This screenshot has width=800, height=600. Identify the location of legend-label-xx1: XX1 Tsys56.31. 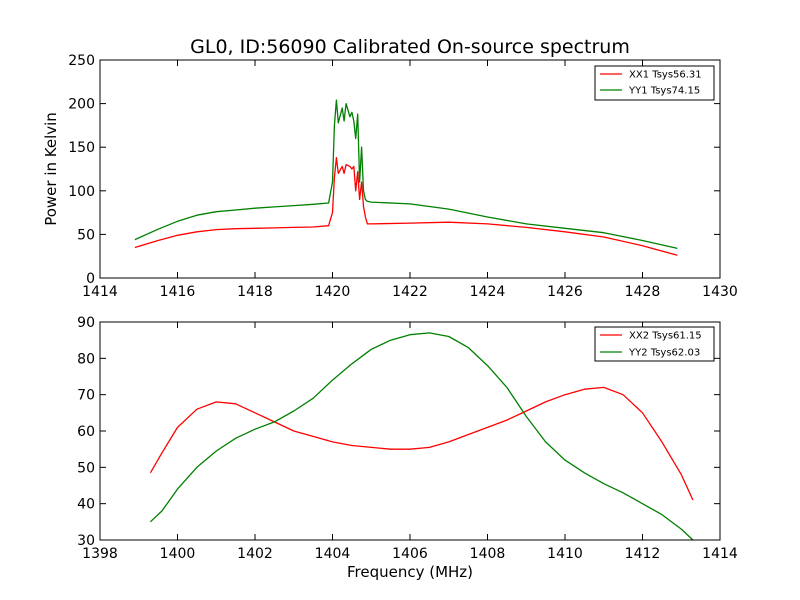
(665, 75).